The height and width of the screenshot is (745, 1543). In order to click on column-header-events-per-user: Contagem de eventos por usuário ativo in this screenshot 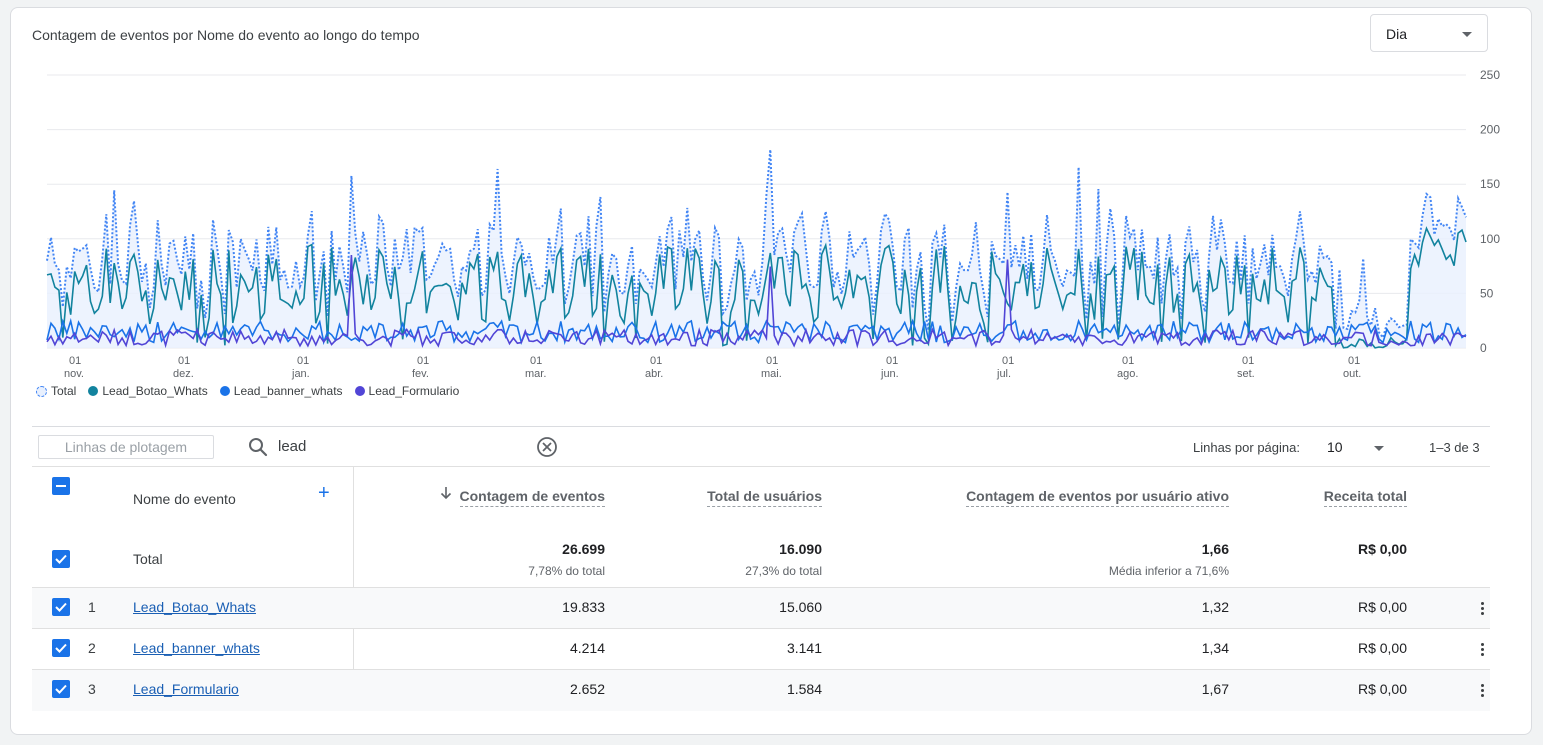, I will do `click(1097, 497)`.